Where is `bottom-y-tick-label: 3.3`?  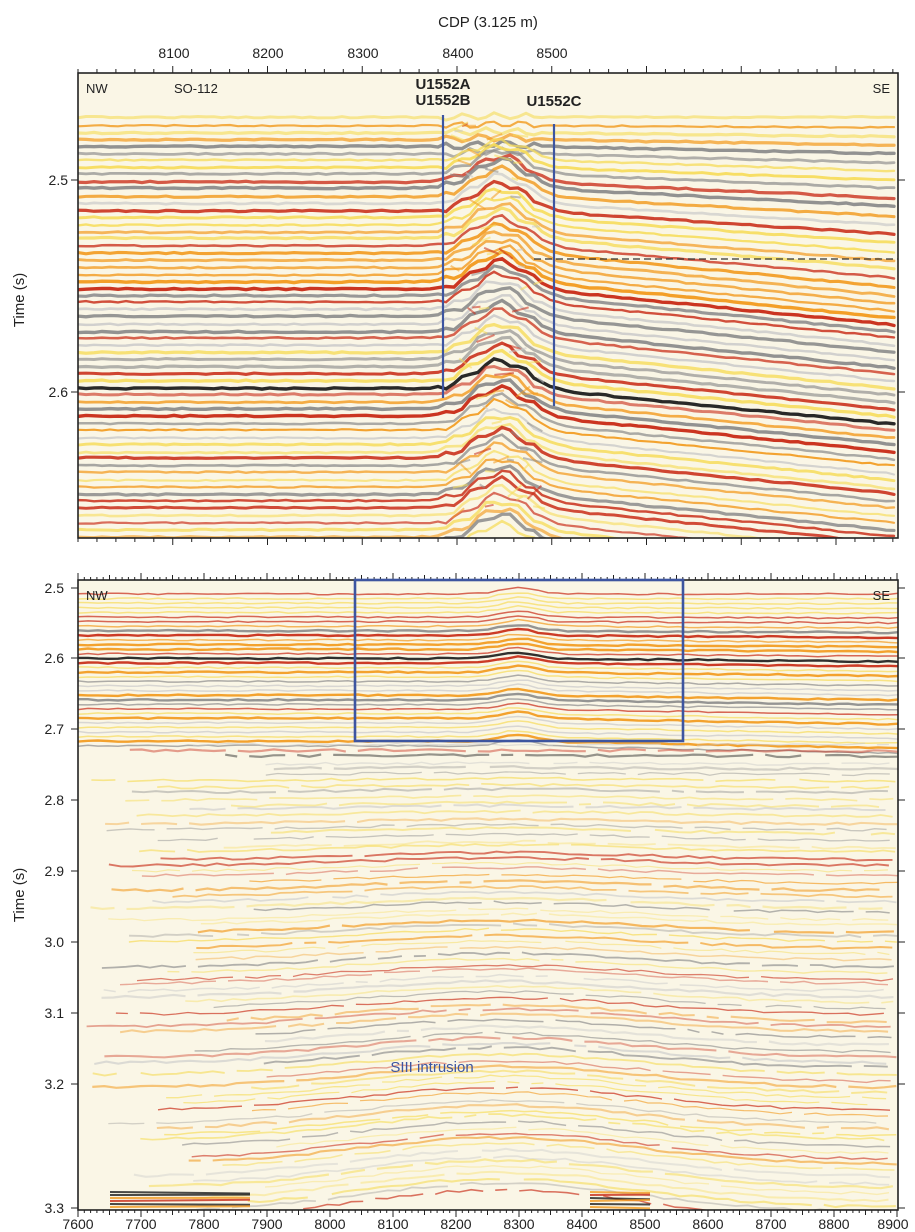
bottom-y-tick-label: 3.3 is located at coordinates (55, 1208).